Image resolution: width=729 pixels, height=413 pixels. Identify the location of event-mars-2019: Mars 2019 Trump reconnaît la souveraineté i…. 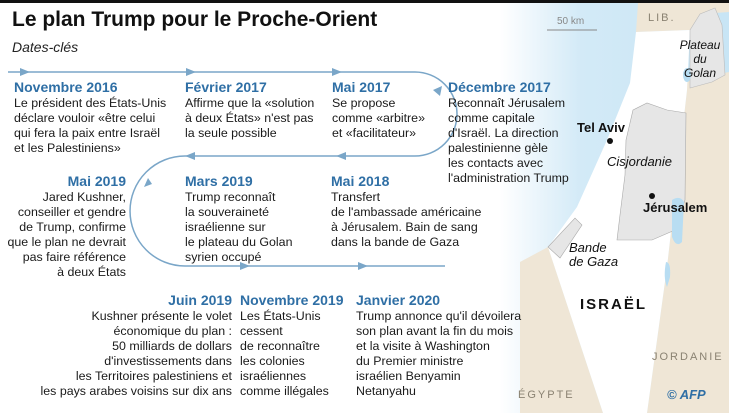
(239, 218).